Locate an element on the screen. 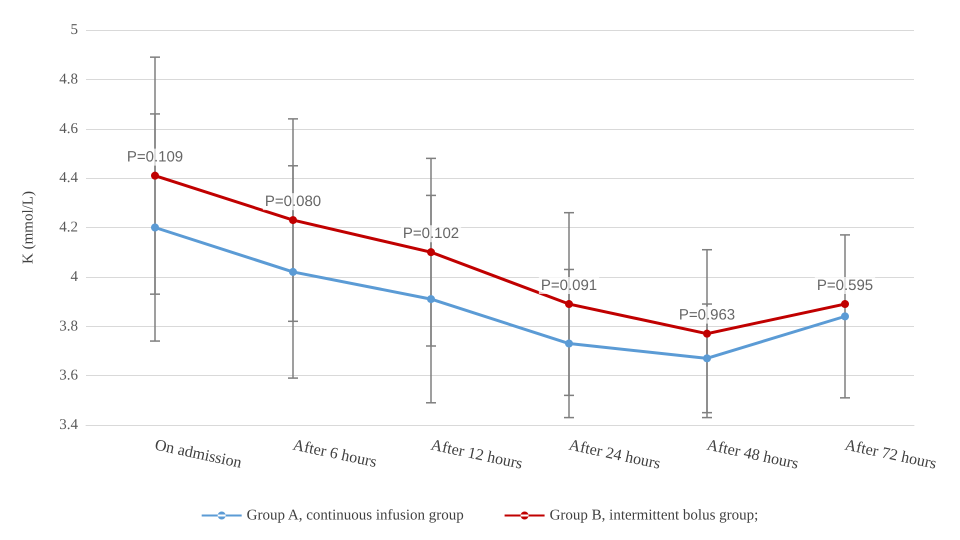 The width and height of the screenshot is (960, 540). annotation: P=0.963 is located at coordinates (707, 315).